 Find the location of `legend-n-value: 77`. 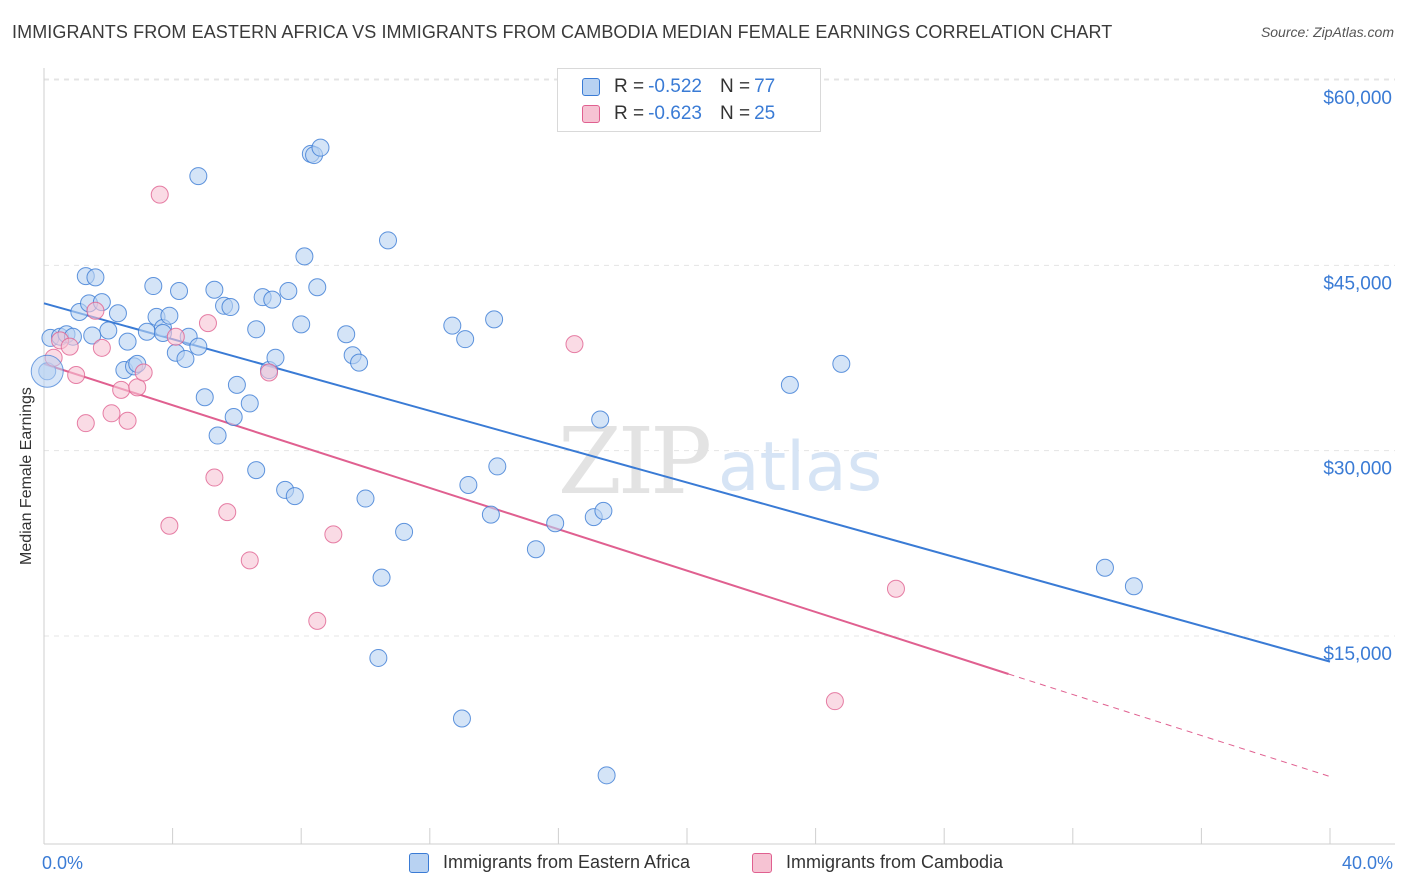

legend-n-value: 77 is located at coordinates (765, 86).